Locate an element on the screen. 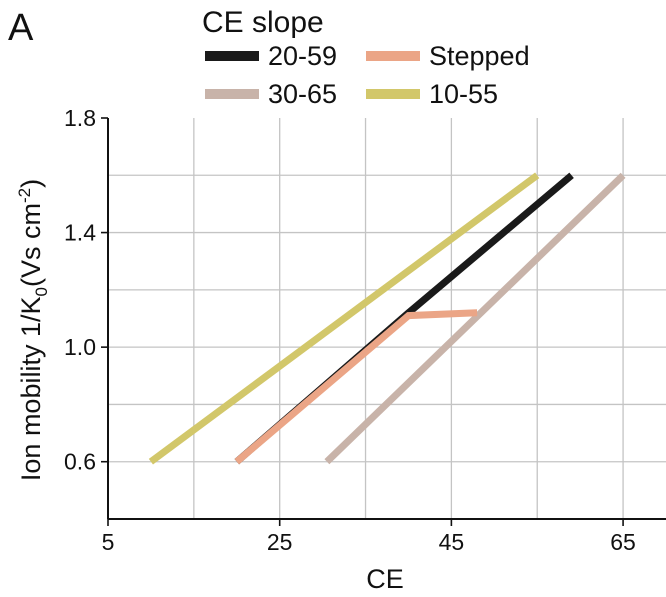 This screenshot has height=597, width=666. x-tick-label: 5 is located at coordinates (108, 542).